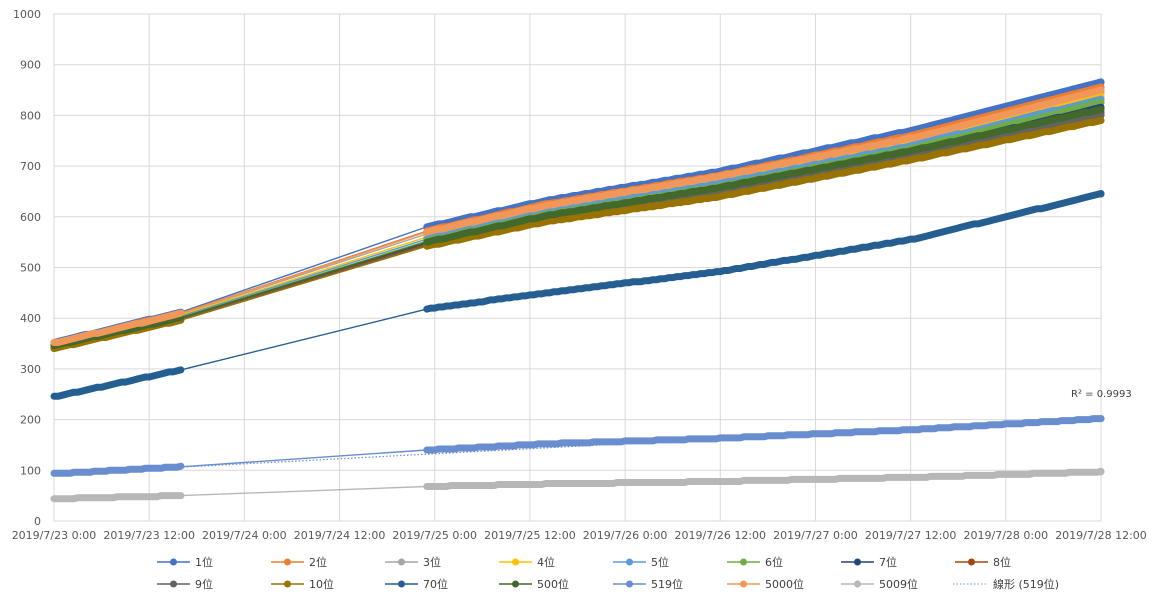 Image resolution: width=1154 pixels, height=603 pixels. Describe the element at coordinates (30, 268) in the screenshot. I see `y-tick-label: 500` at that location.